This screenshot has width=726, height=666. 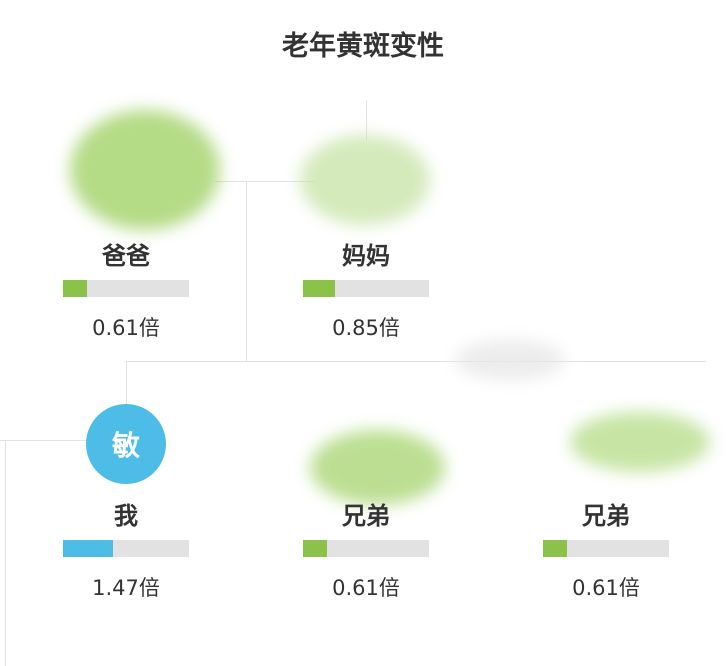 I want to click on member-name: 妈妈, so click(x=366, y=256).